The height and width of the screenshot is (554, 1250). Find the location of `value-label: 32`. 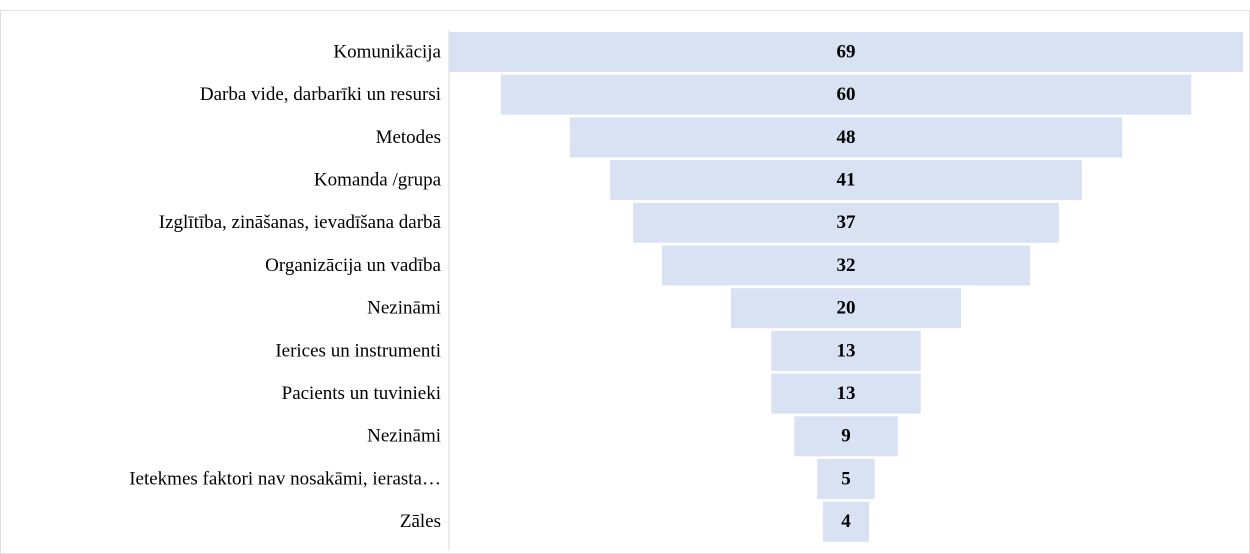

value-label: 32 is located at coordinates (846, 265).